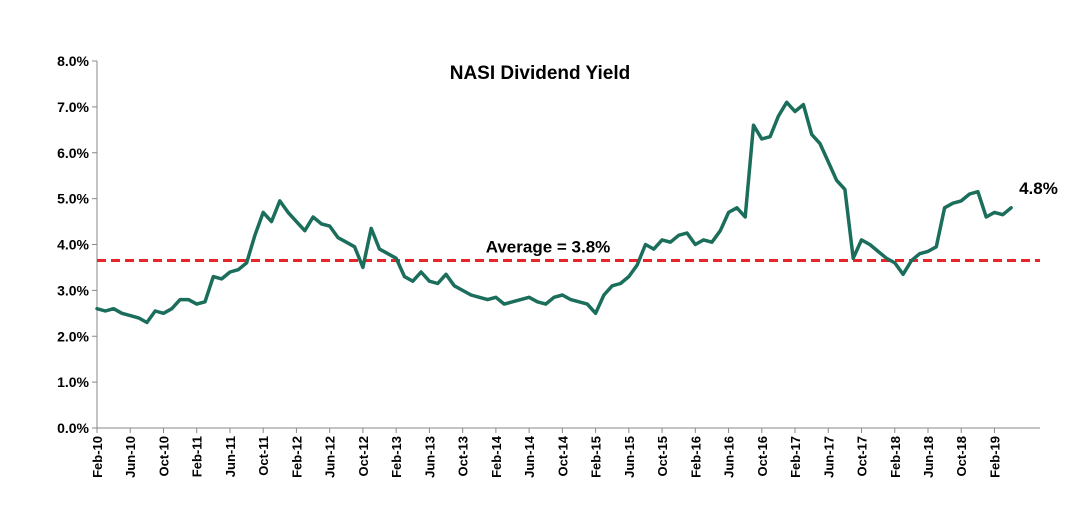 Image resolution: width=1078 pixels, height=514 pixels. Describe the element at coordinates (662, 456) in the screenshot. I see `x-tick-label: Oct-15` at that location.